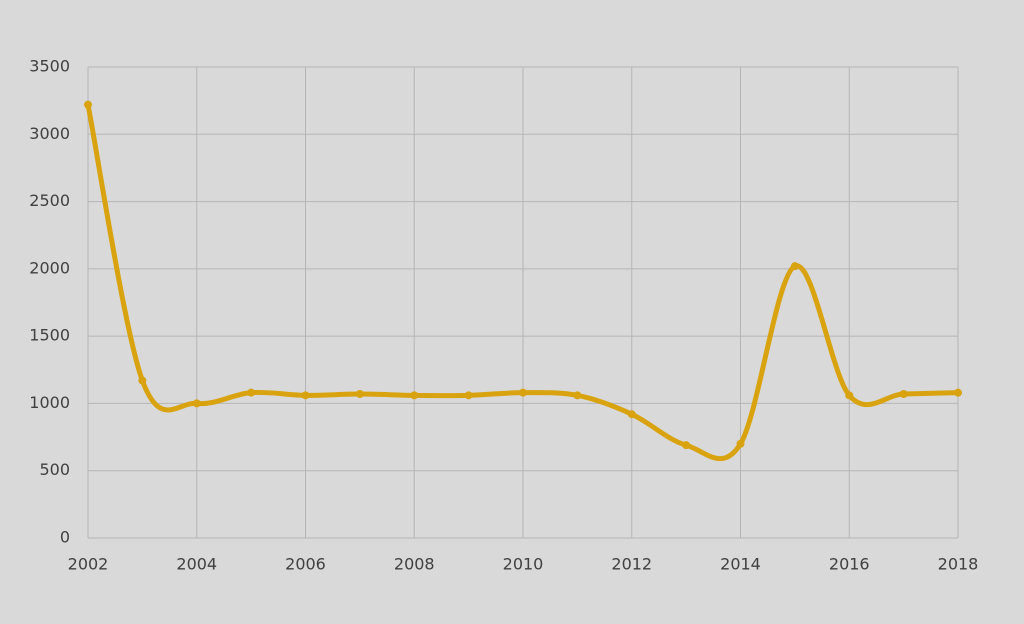 The width and height of the screenshot is (1024, 624). I want to click on x-tick-label: 2008, so click(414, 564).